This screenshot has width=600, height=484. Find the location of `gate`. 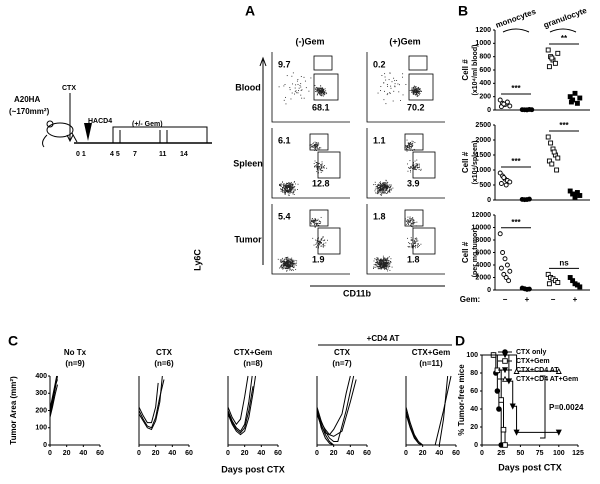

gate is located at coordinates (329, 241).